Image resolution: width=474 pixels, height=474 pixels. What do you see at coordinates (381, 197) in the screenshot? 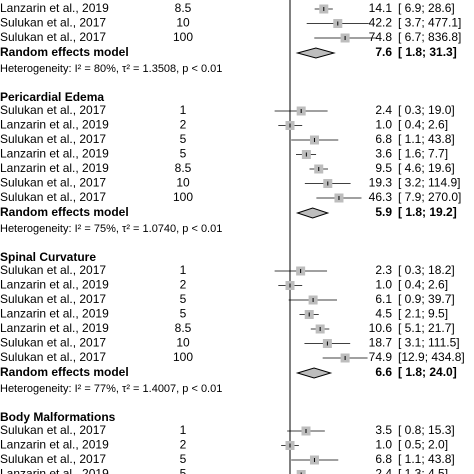
I see `or-label: 46.3` at bounding box center [381, 197].